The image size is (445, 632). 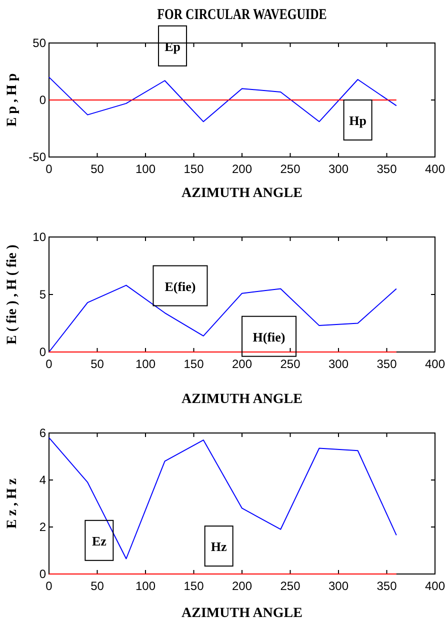 I want to click on y-tick-label: 2, so click(x=42, y=527).